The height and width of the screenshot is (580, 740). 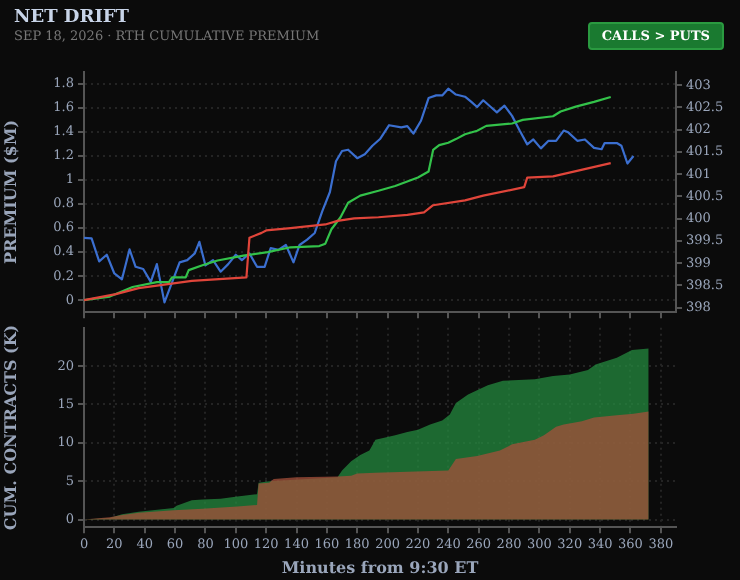 What do you see at coordinates (380, 566) in the screenshot?
I see `x-axis-title: Minutes from 9:30 ET` at bounding box center [380, 566].